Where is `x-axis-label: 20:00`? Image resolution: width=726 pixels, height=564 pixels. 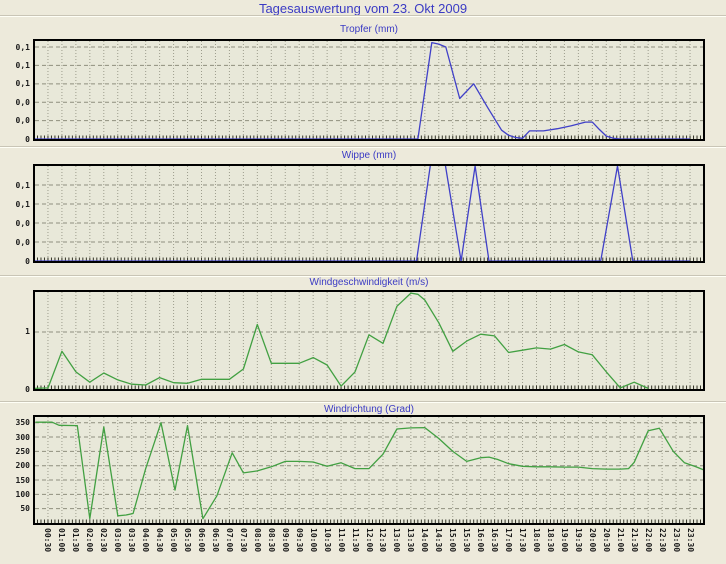
x-axis-label: 20:00 is located at coordinates (592, 540).